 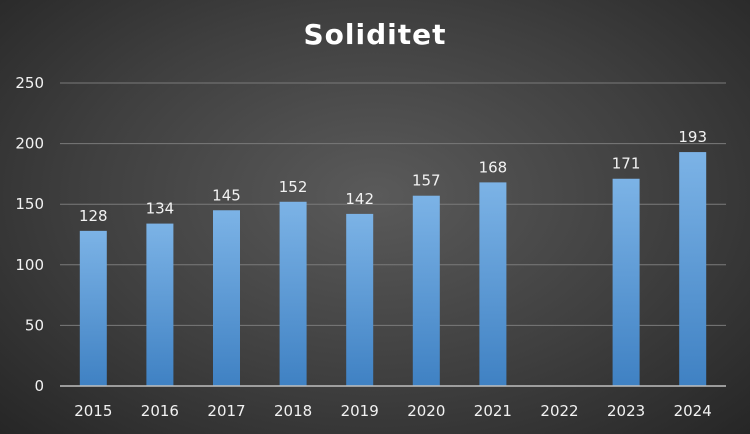 What do you see at coordinates (493, 411) in the screenshot?
I see `x-tick-label: 2021` at bounding box center [493, 411].